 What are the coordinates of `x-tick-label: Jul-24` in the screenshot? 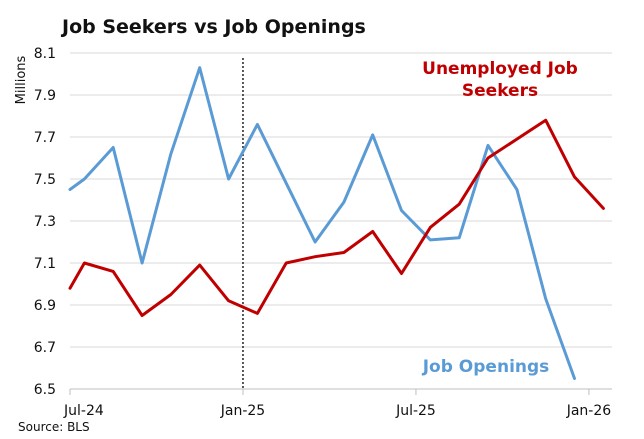 It's located at (83, 411).